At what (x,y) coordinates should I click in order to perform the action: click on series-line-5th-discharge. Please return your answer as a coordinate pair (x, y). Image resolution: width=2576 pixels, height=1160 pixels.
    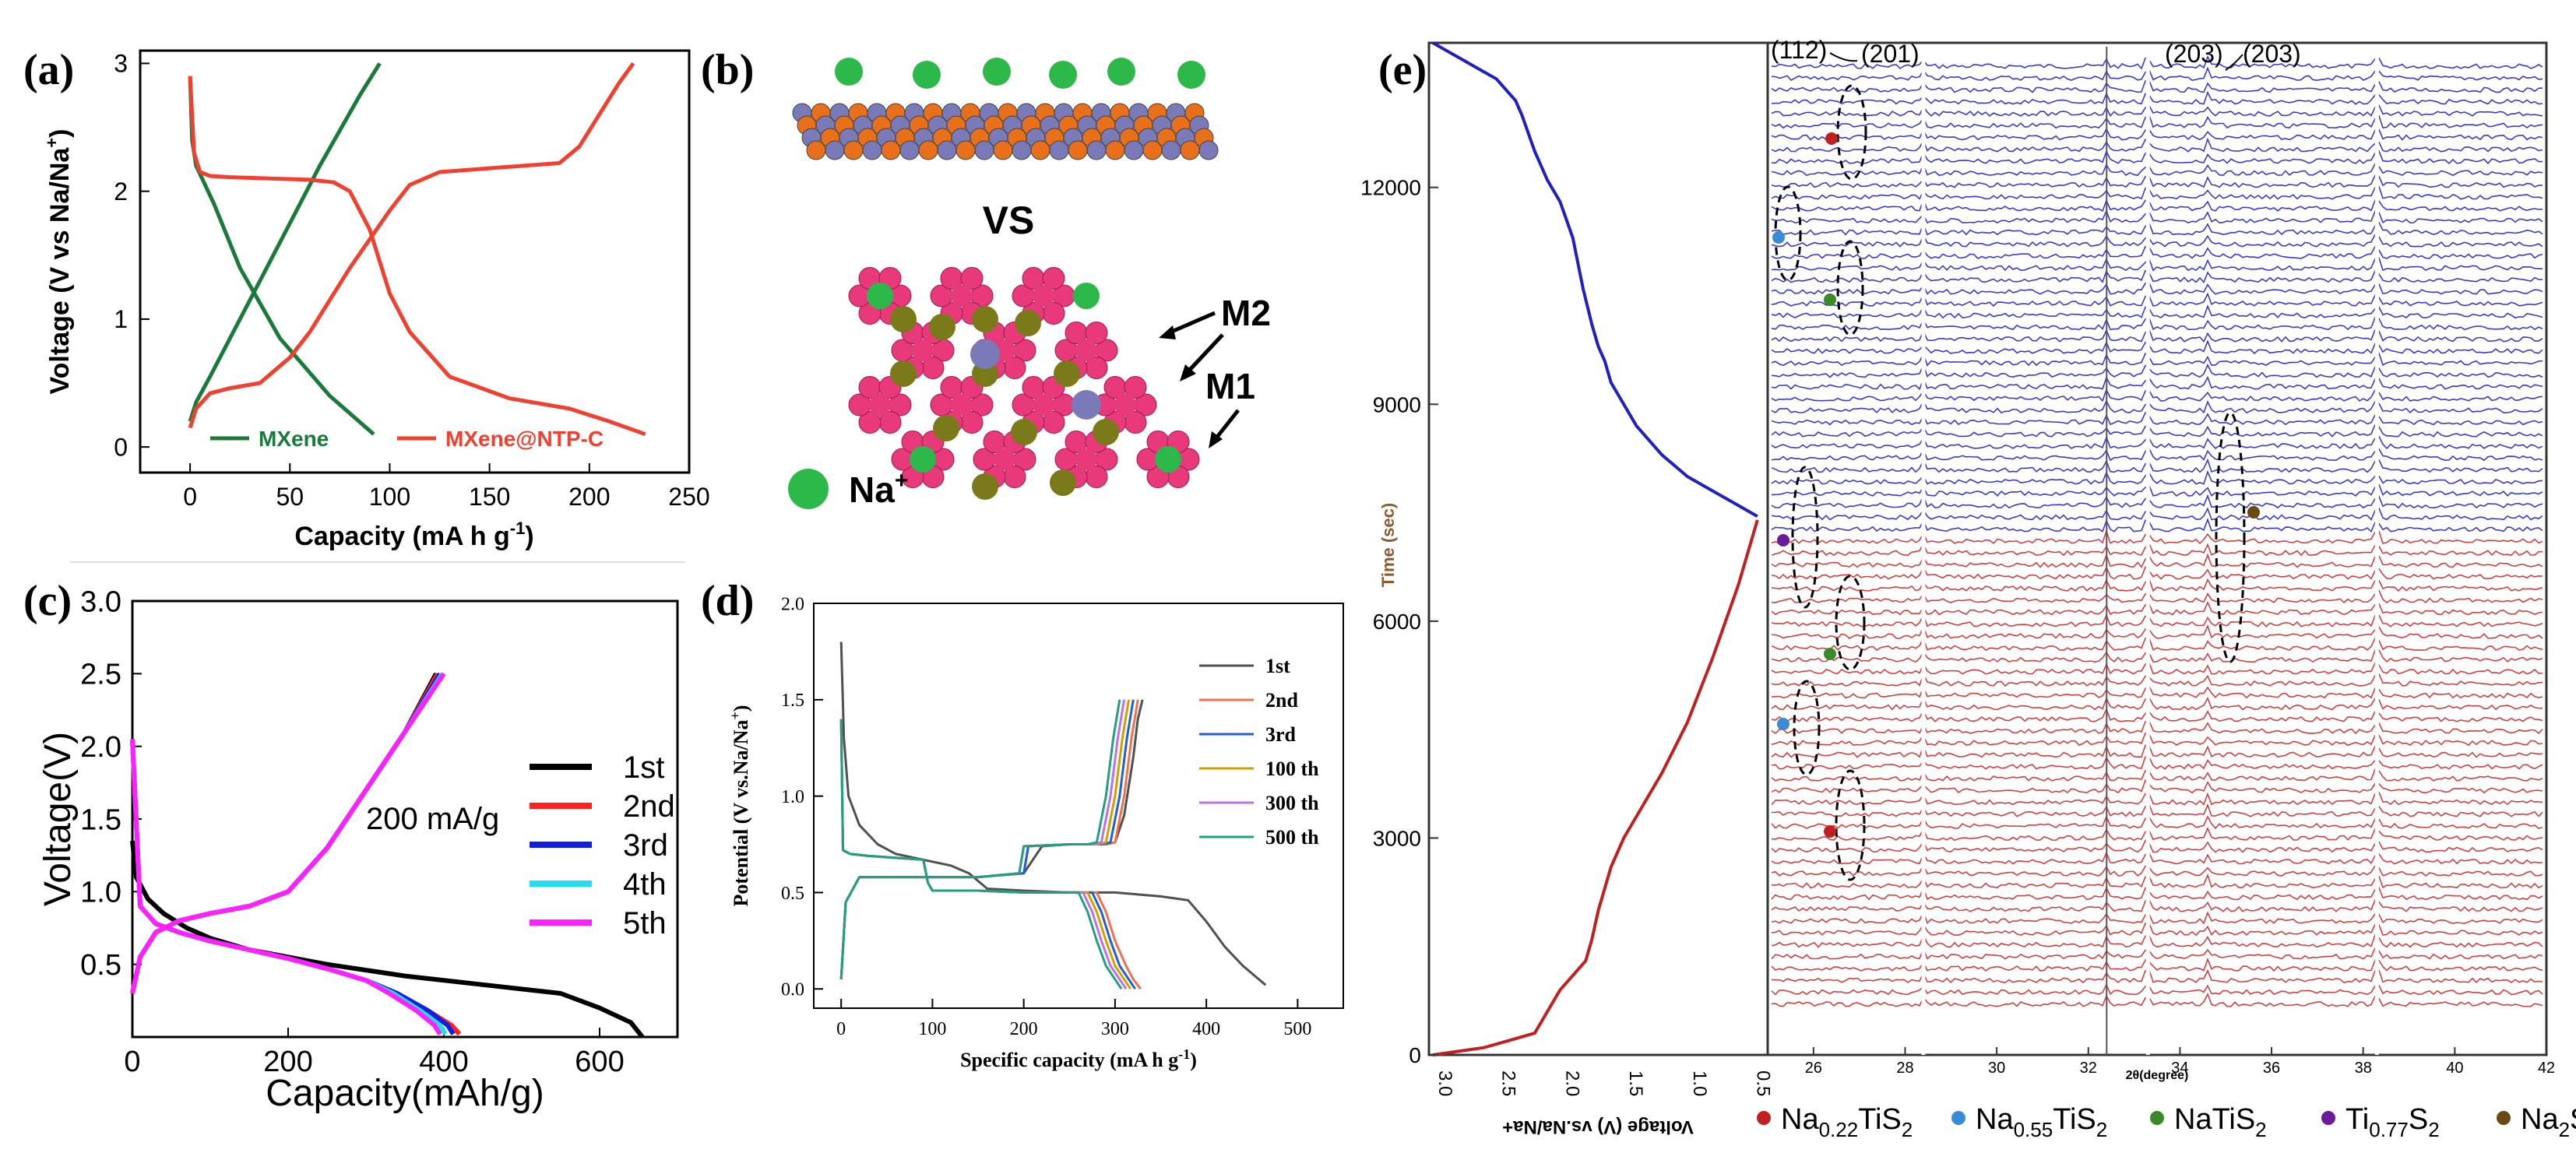
    Looking at the image, I should click on (286, 887).